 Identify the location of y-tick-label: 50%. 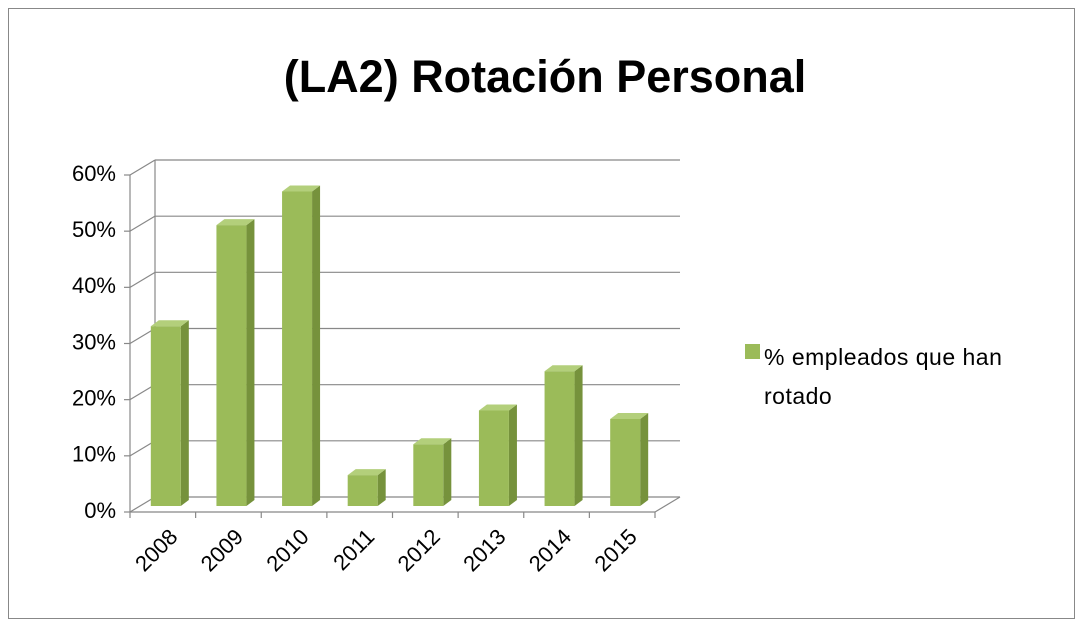
(94, 229).